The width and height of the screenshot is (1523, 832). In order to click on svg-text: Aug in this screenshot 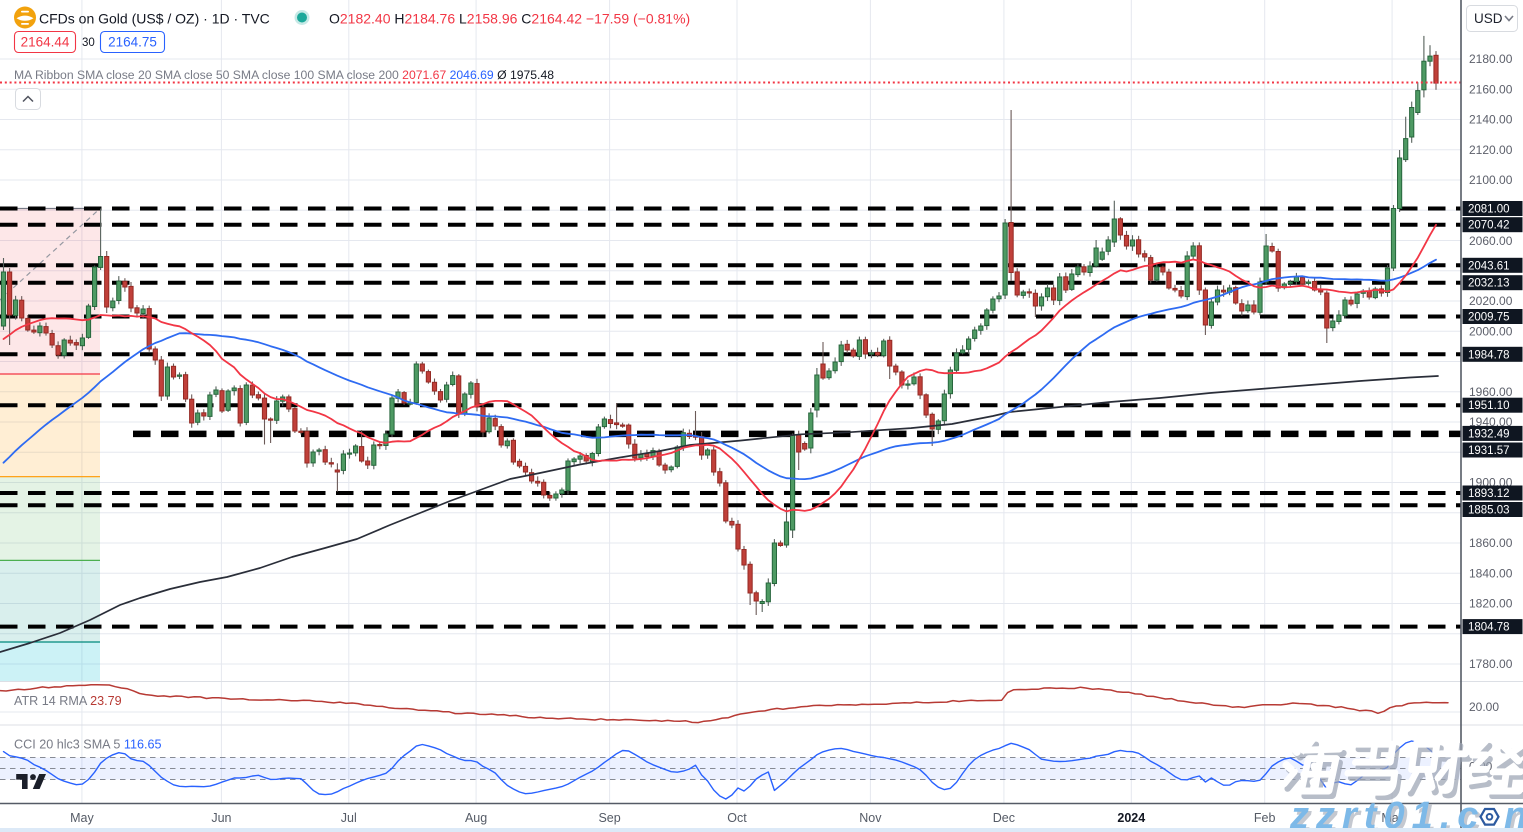, I will do `click(476, 818)`.